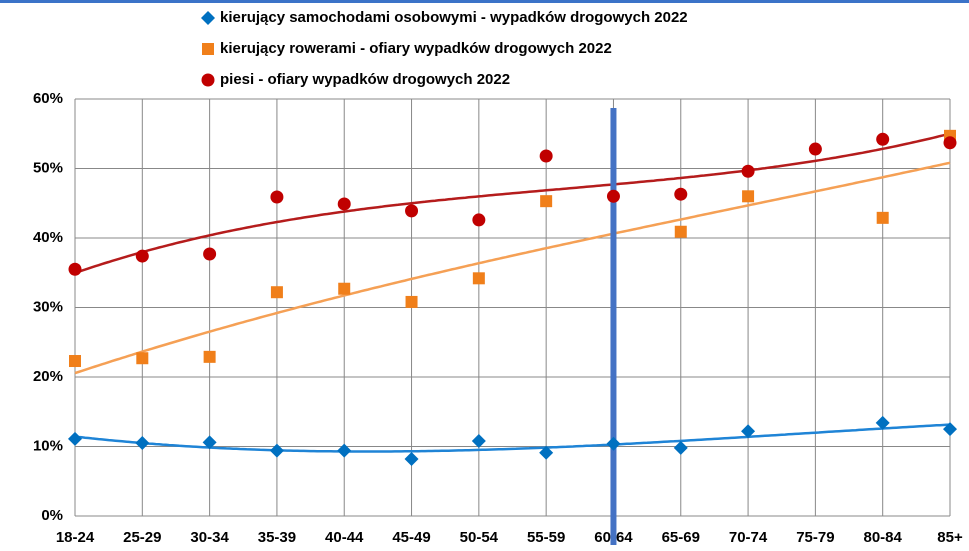  I want to click on x-tick-label: 25-29, so click(142, 537).